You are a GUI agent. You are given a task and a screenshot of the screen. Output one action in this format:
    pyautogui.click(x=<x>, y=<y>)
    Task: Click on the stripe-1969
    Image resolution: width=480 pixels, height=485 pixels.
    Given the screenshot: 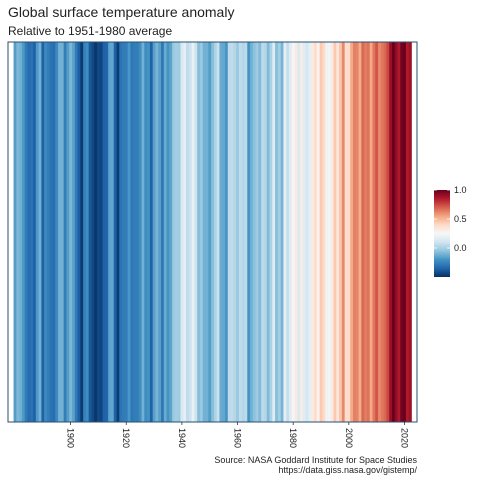 What is the action you would take?
    pyautogui.click(x=263, y=232)
    